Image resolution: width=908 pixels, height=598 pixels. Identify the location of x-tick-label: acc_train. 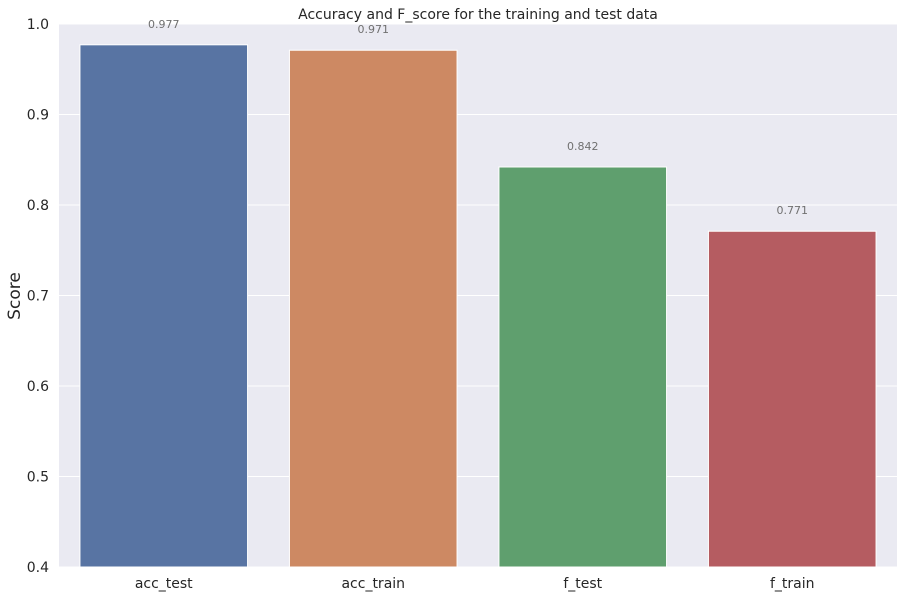
(373, 584).